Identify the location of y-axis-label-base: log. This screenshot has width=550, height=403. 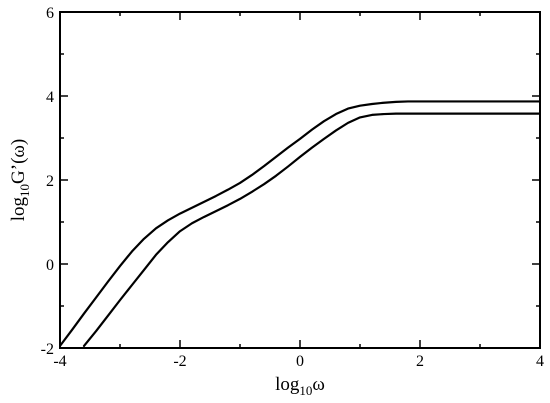
(18, 208).